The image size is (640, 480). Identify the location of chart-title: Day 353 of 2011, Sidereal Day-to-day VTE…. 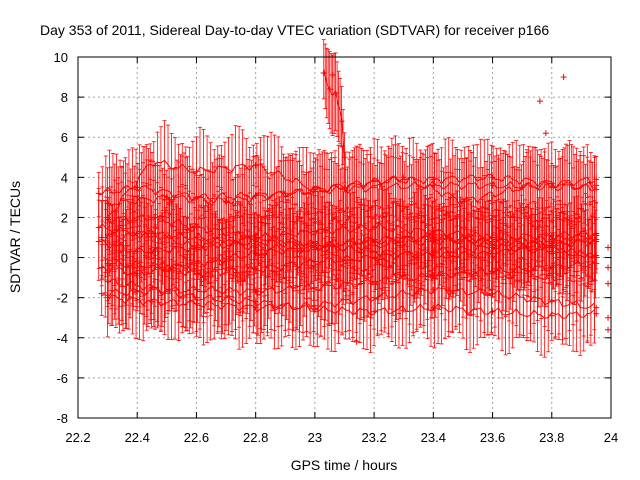
(294, 30).